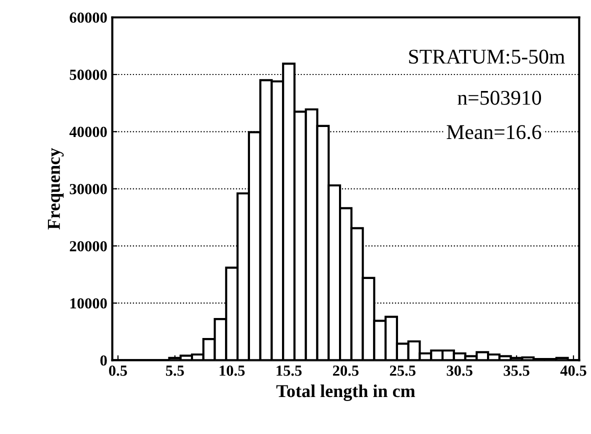 The width and height of the screenshot is (591, 434). I want to click on x-tick-label: 25.5, so click(403, 371).